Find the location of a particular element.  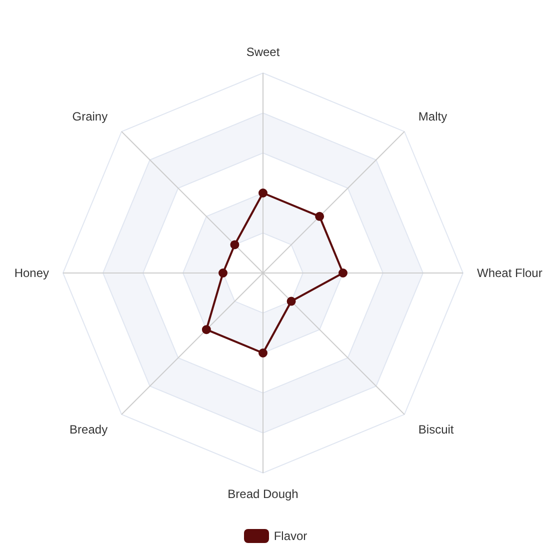

spoke-label: Grainy is located at coordinates (90, 117).